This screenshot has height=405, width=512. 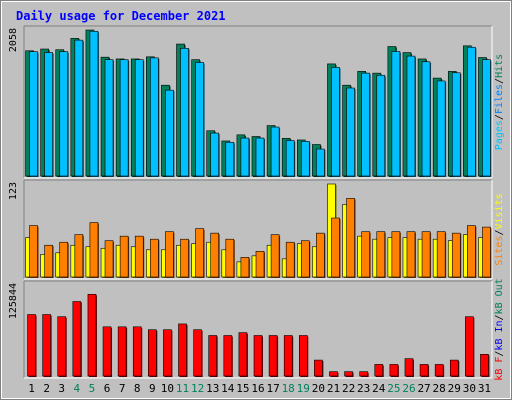 What do you see at coordinates (13, 40) in the screenshot?
I see `y-max-label: 2058` at bounding box center [13, 40].